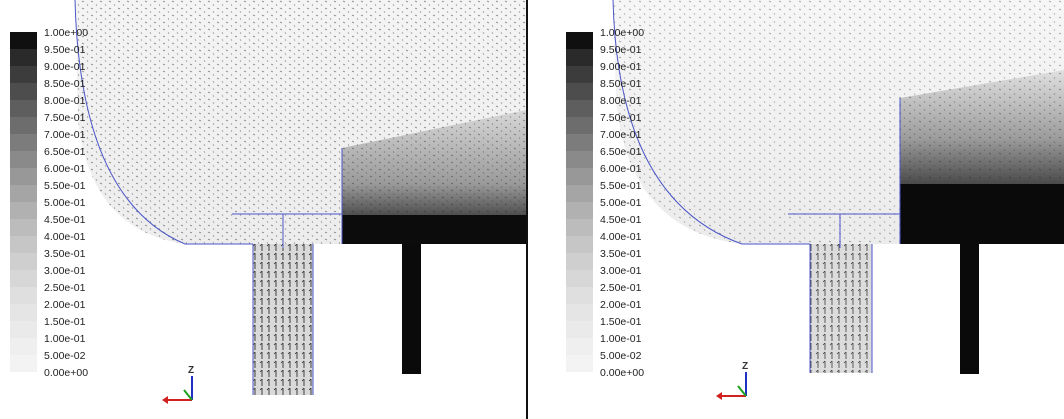  What do you see at coordinates (732, 380) in the screenshot?
I see `axis-triad-right: Z` at bounding box center [732, 380].